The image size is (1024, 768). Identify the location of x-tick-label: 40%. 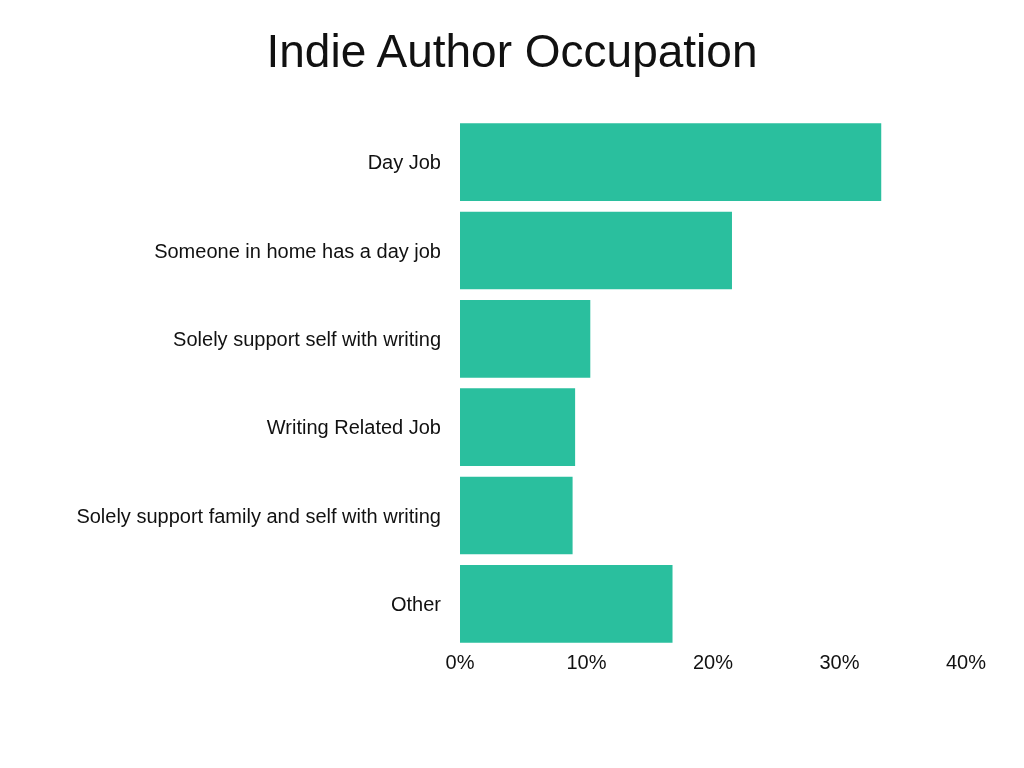
(966, 662).